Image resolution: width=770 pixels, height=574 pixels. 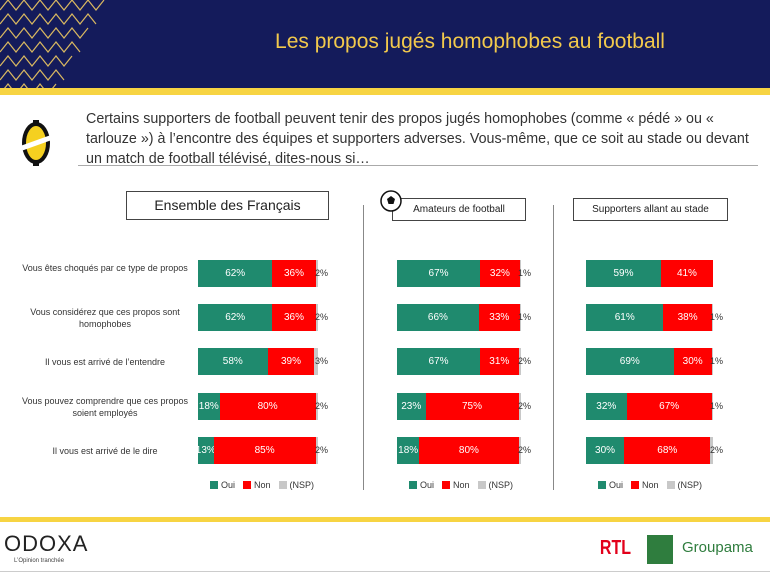 I want to click on odoxa-tagline: L’Opinion tranchée, so click(x=39, y=561).